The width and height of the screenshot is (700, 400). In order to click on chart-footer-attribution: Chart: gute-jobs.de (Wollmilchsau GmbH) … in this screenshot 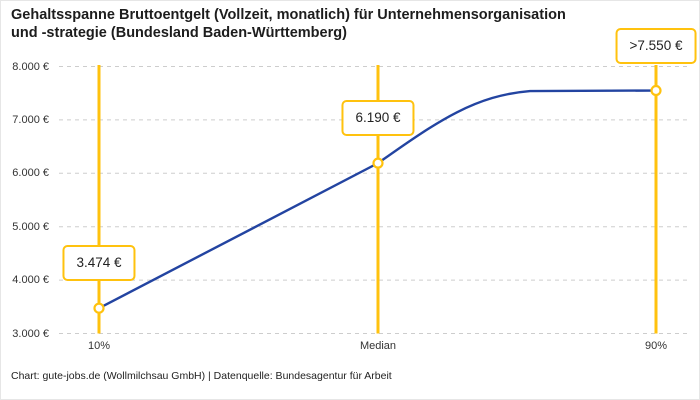, I will do `click(201, 376)`.